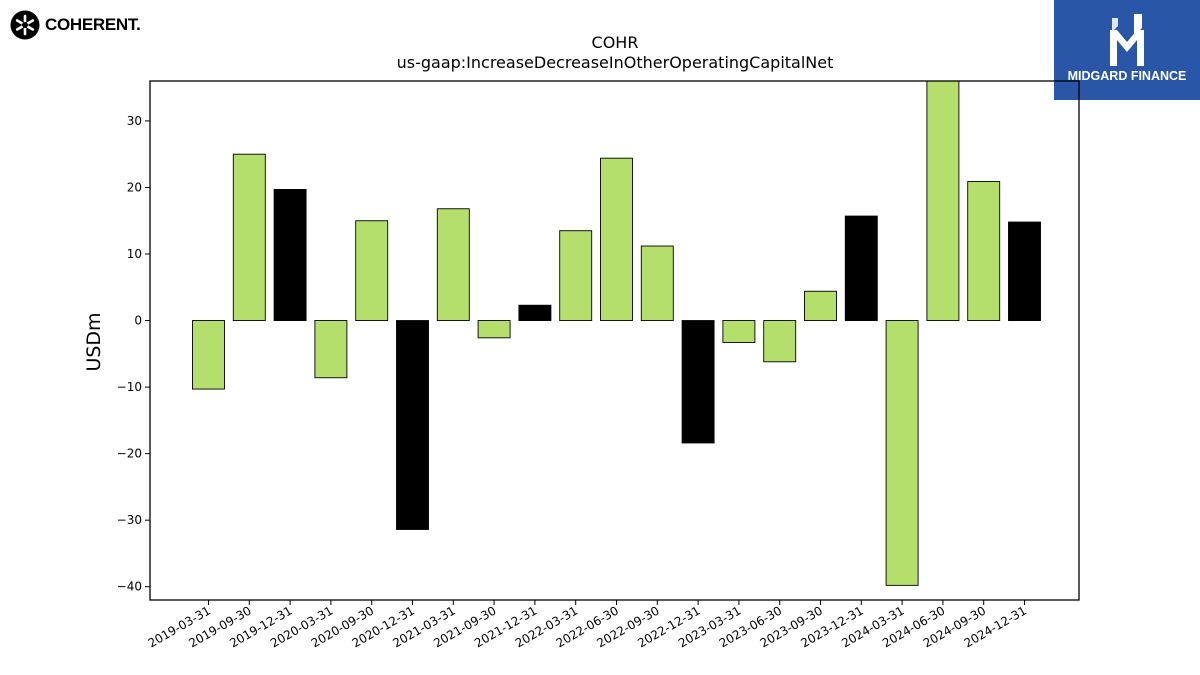 The height and width of the screenshot is (675, 1200). I want to click on y-tick-label: −30, so click(129, 520).